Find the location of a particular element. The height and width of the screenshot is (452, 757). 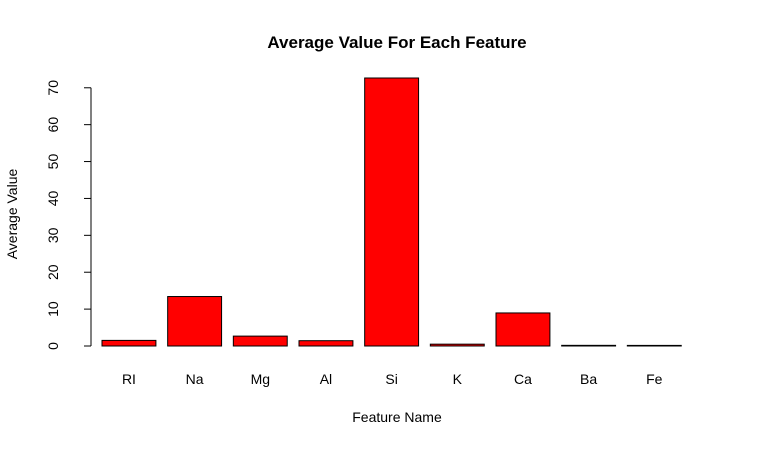

bar-fe is located at coordinates (654, 345).